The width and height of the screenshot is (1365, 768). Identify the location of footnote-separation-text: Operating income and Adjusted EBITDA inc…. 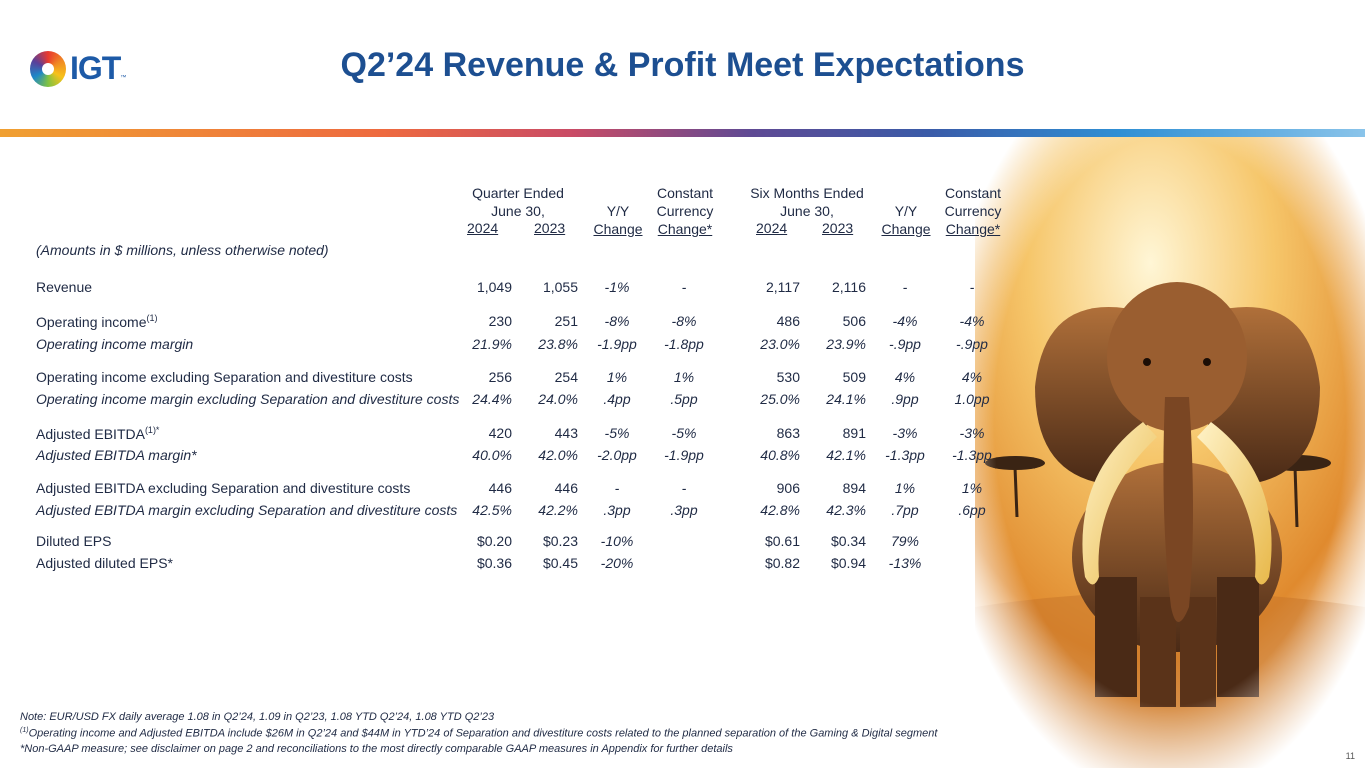
(483, 733).